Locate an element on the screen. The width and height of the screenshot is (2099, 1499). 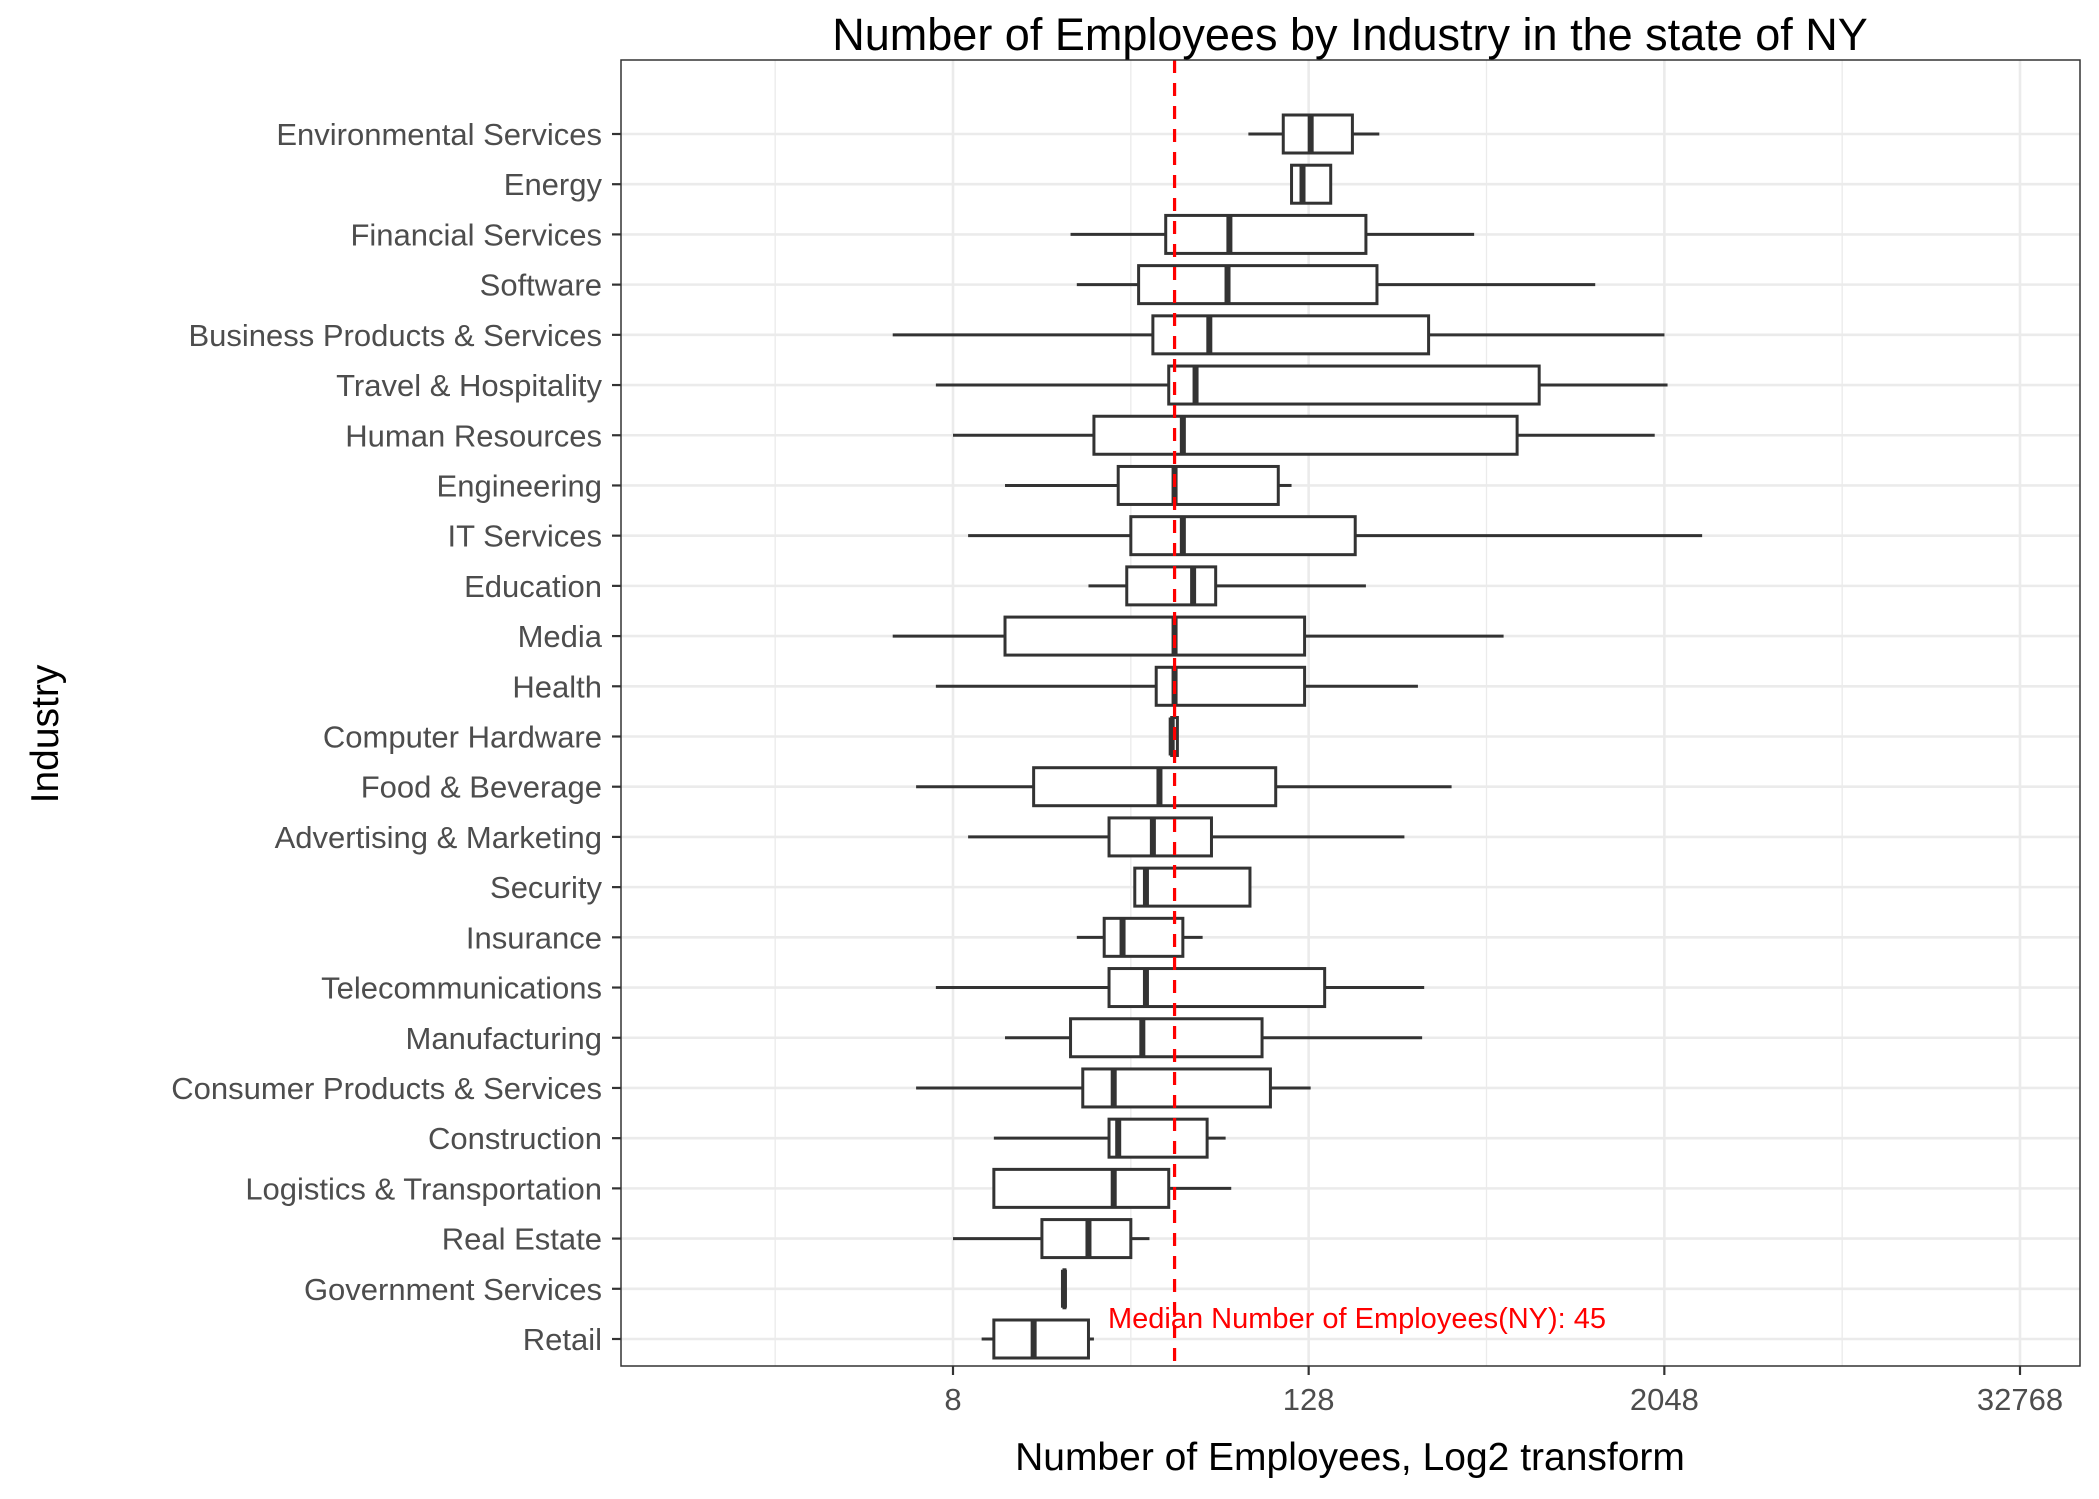
boxplot-business-products-services is located at coordinates (1278, 335).